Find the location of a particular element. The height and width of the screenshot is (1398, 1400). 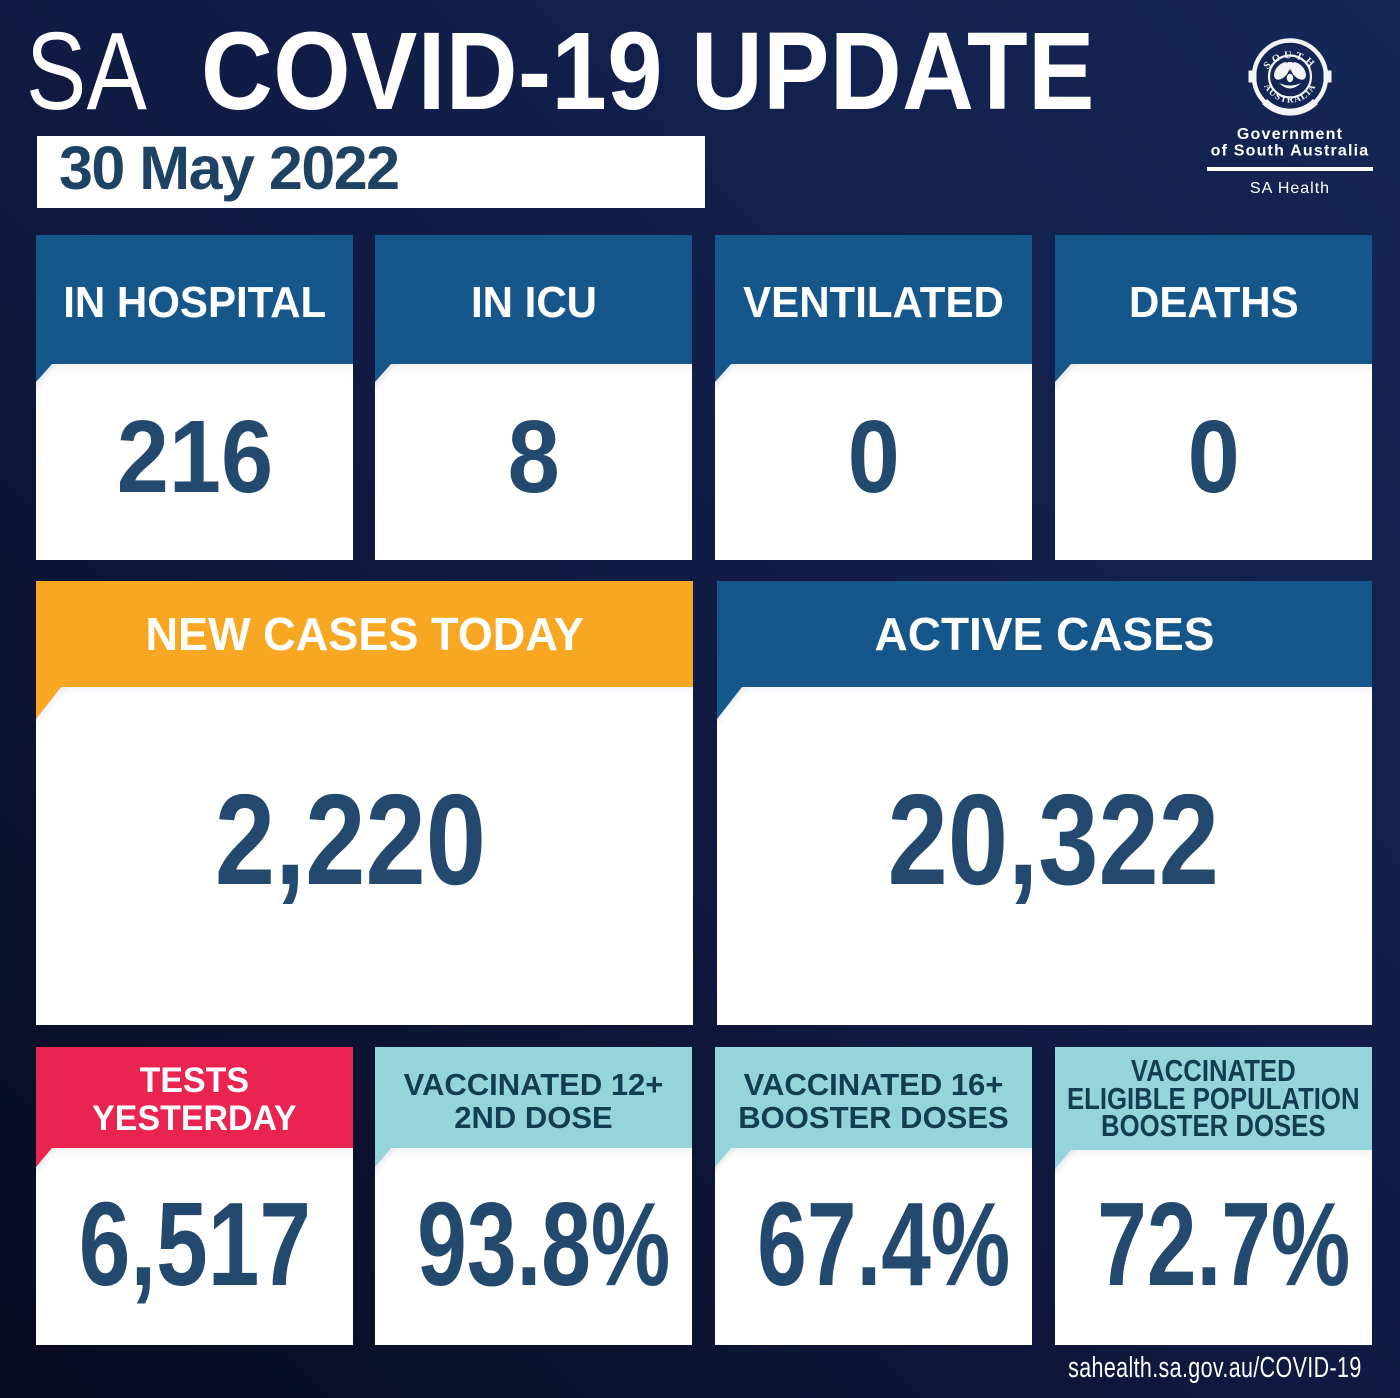

svg-text: Government is located at coordinates (1290, 134).